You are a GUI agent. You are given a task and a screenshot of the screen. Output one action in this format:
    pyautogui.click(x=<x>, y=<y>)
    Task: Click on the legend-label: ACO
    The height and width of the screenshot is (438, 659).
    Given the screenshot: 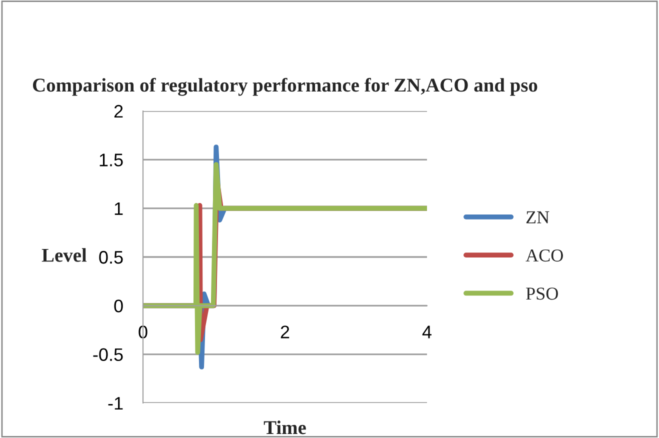 What is the action you would take?
    pyautogui.click(x=544, y=255)
    